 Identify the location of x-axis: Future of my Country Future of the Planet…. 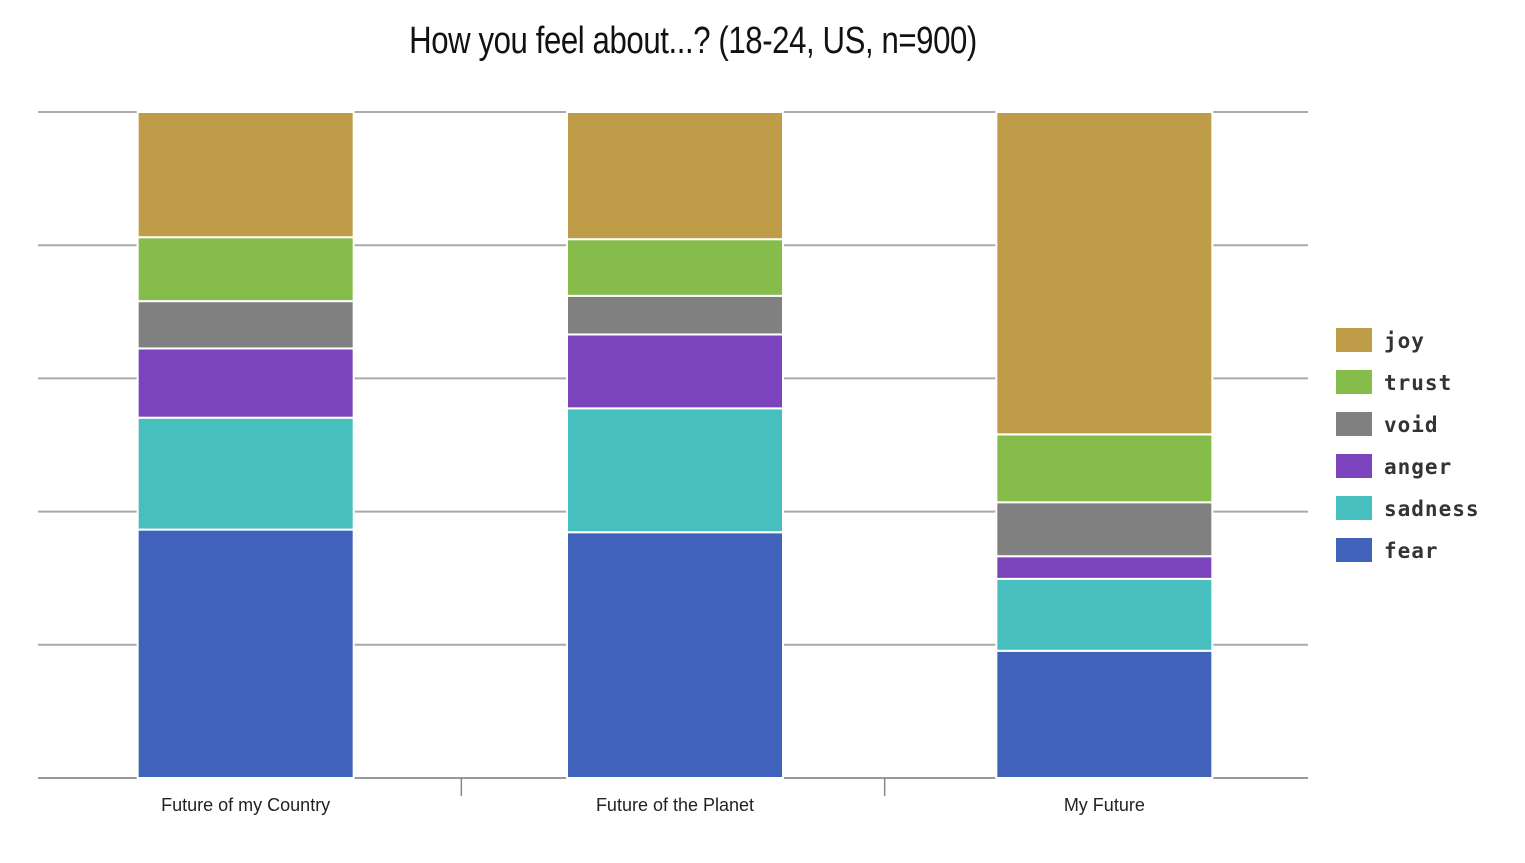
(653, 796).